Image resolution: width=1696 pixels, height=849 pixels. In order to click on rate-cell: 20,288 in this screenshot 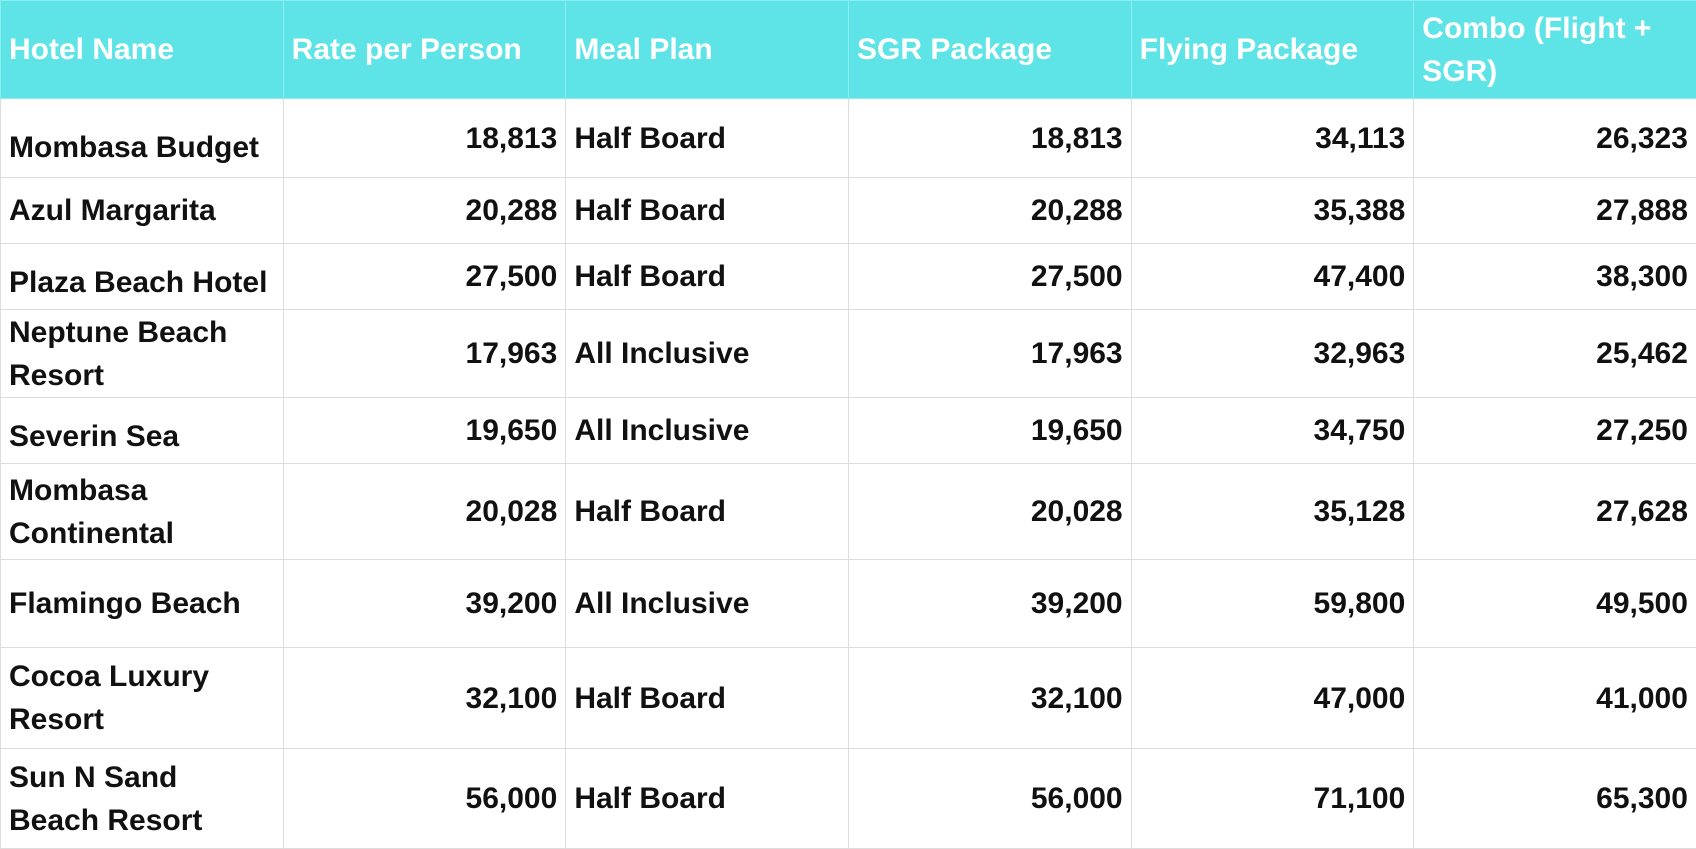, I will do `click(424, 211)`.